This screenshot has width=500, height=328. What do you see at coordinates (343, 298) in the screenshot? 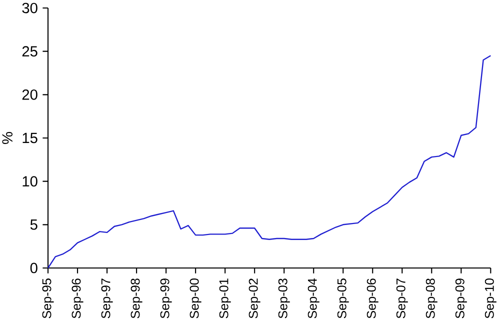
I see `x-tick-label: Sep-05` at bounding box center [343, 298].